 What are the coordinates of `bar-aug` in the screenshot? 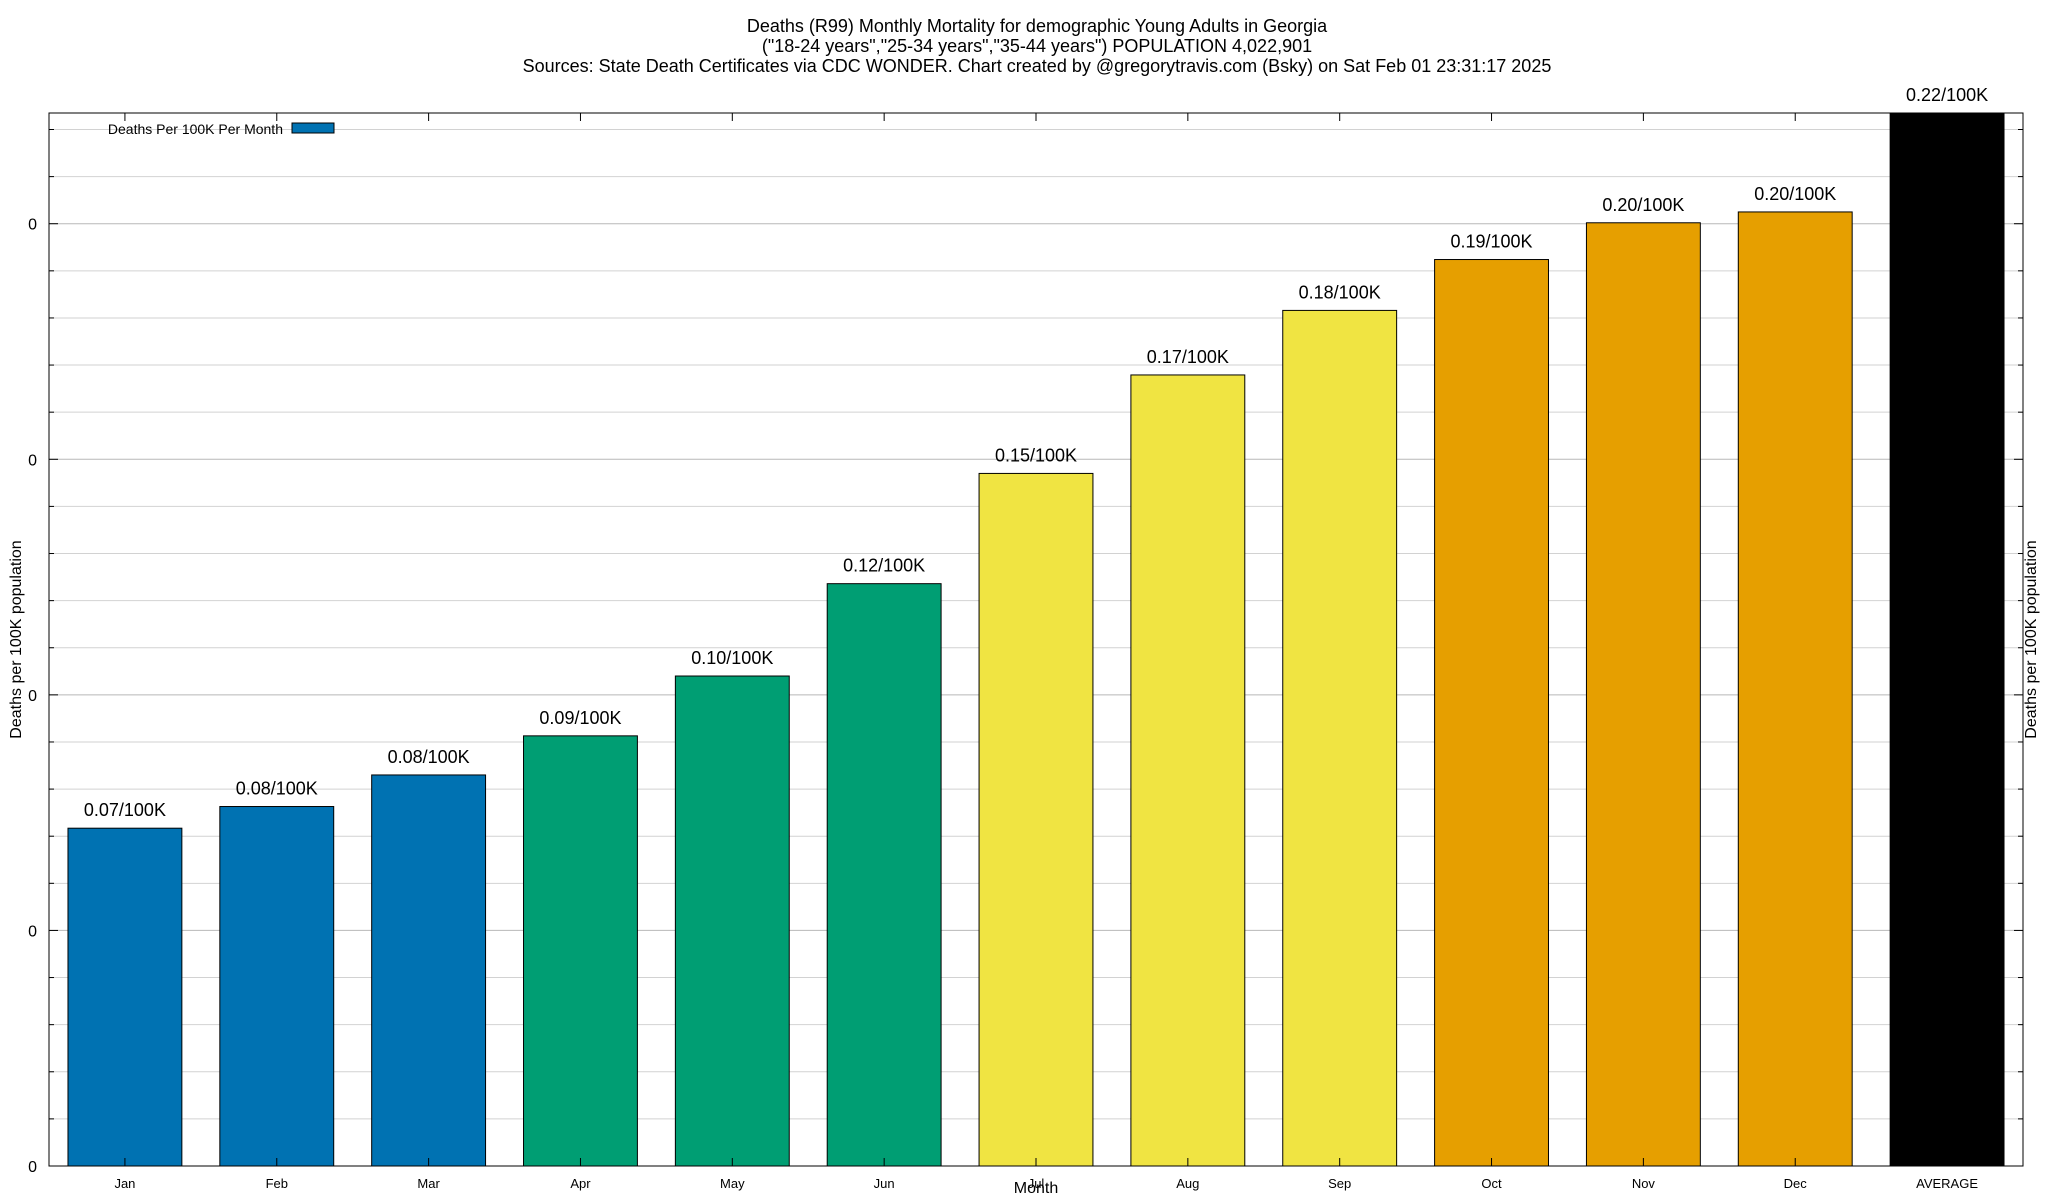 It's located at (1188, 770).